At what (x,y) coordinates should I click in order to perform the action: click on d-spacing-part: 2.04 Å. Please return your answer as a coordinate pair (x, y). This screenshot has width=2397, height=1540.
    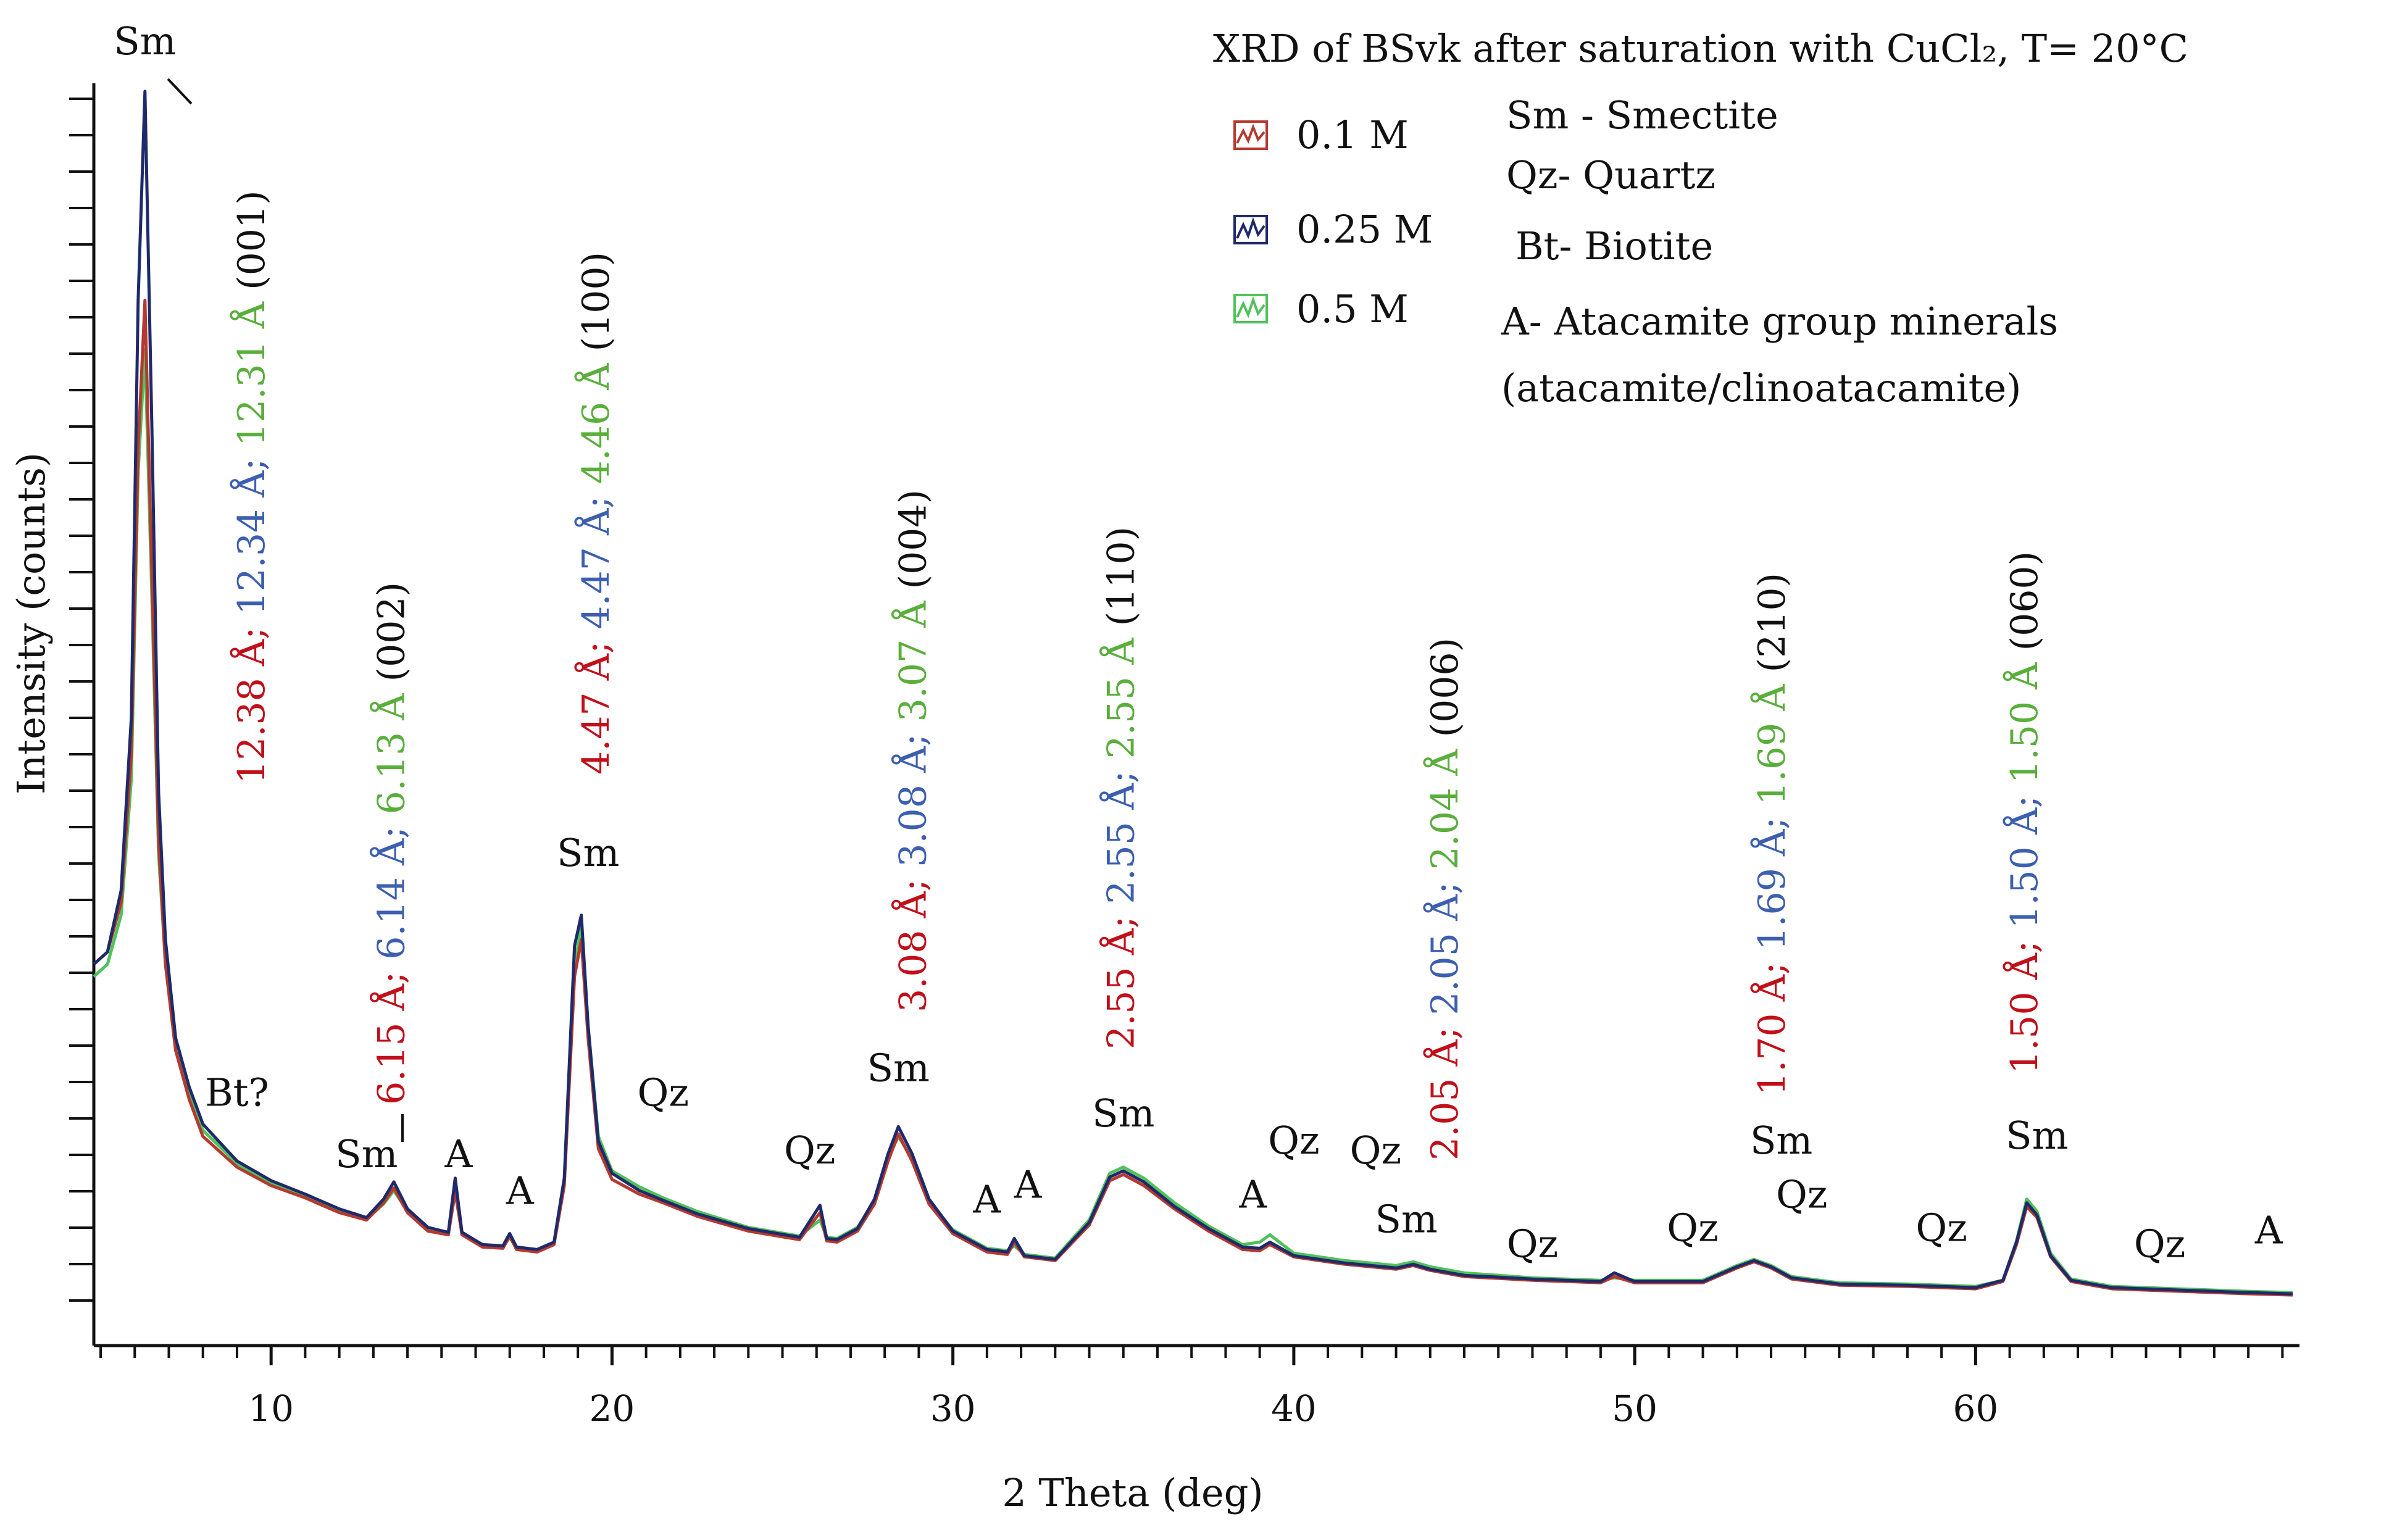
    Looking at the image, I should click on (1445, 809).